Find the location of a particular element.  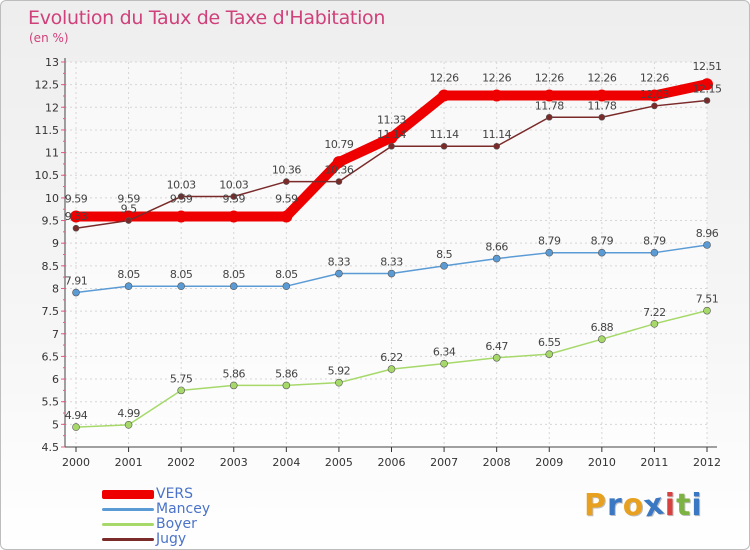

y-tick-label: 9 is located at coordinates (55, 243).